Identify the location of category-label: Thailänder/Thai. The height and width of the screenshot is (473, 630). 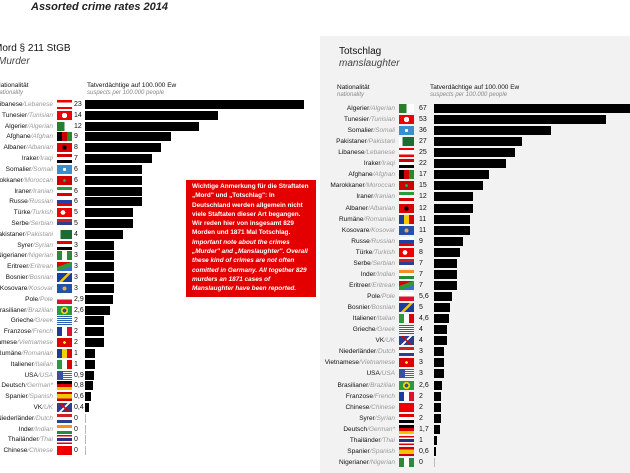
(30, 440).